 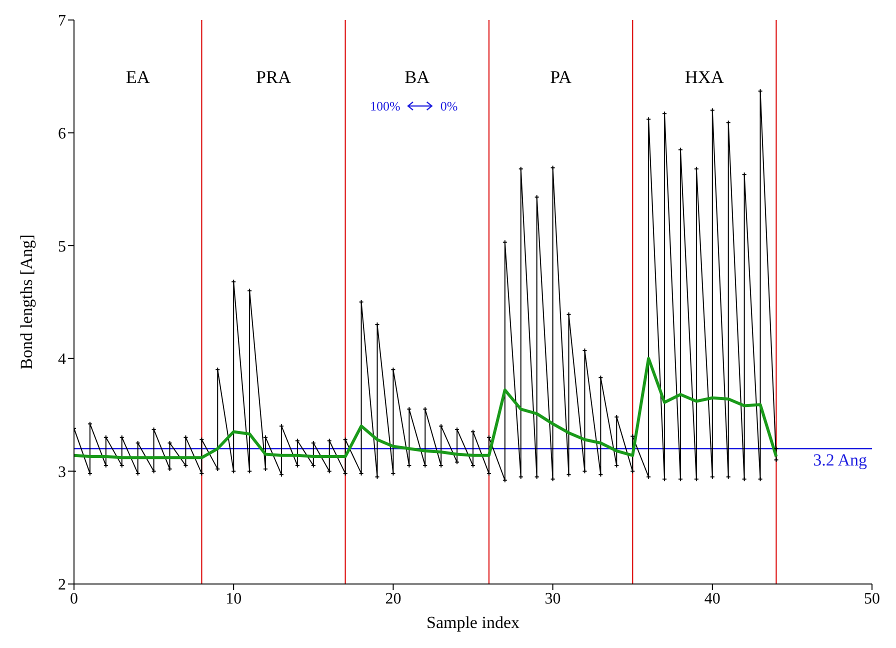 I want to click on x-axis-title: Sample index, so click(x=473, y=622).